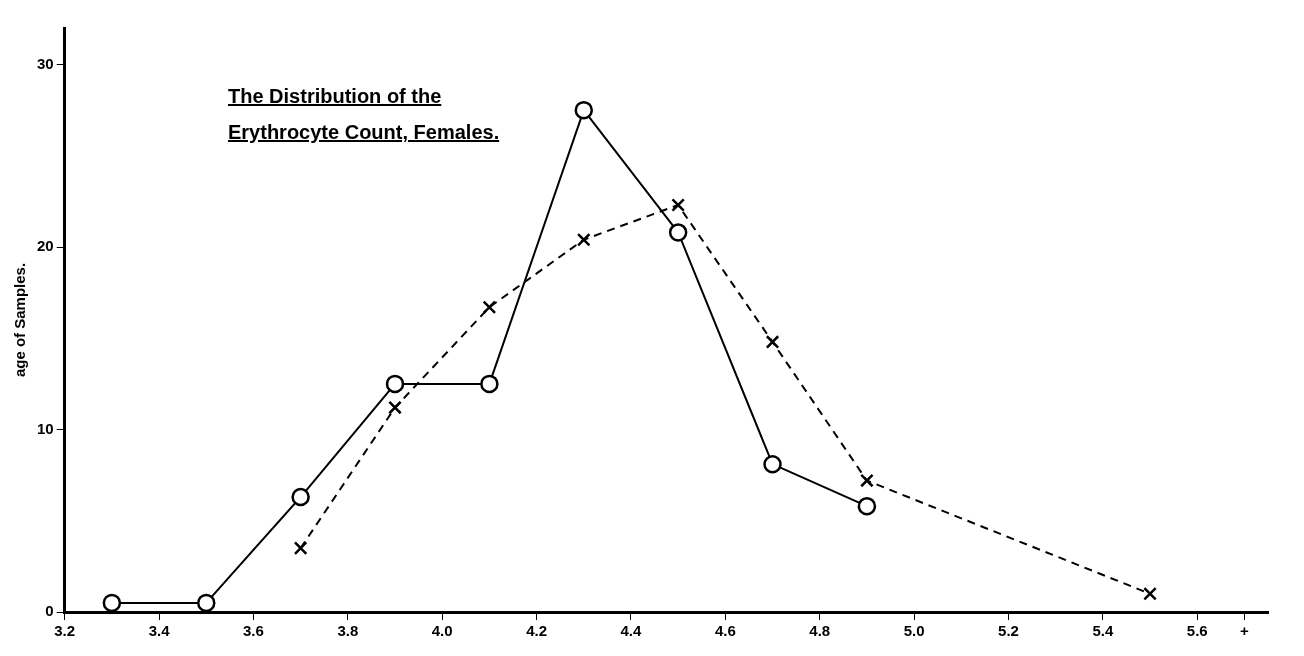 The height and width of the screenshot is (656, 1304). What do you see at coordinates (45, 246) in the screenshot?
I see `y-tick-label: 20` at bounding box center [45, 246].